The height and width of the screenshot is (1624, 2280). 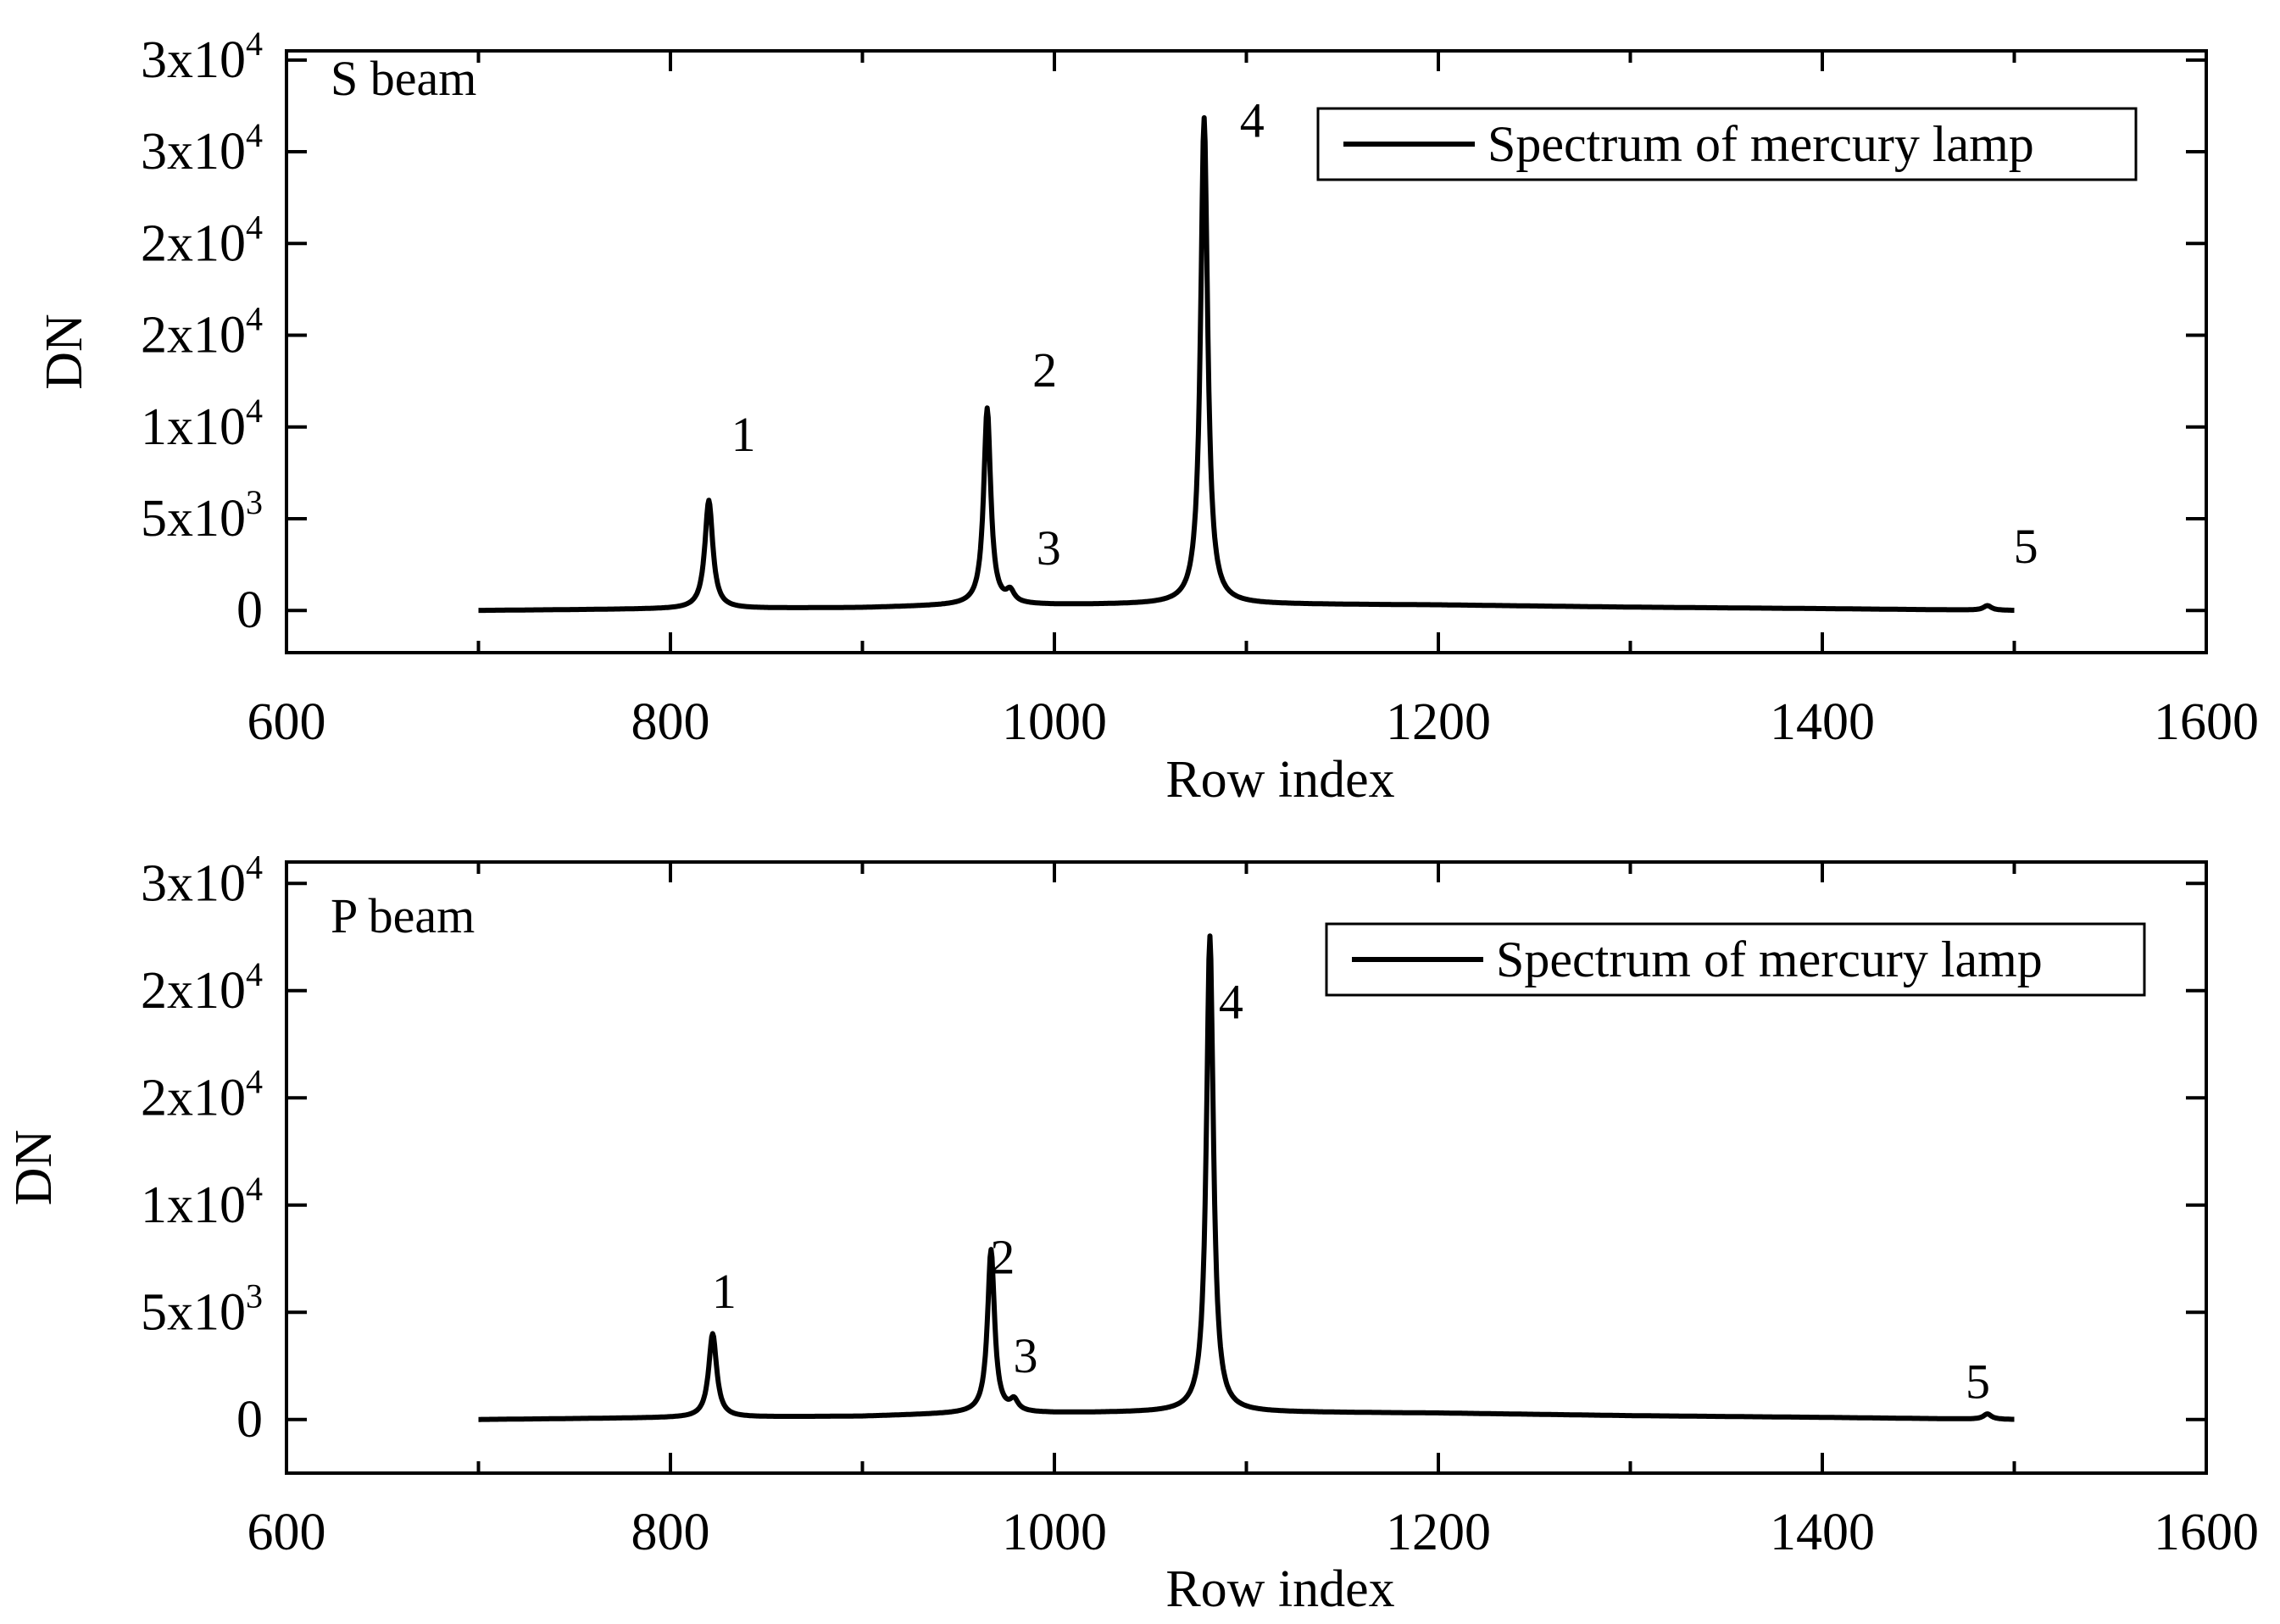 What do you see at coordinates (403, 916) in the screenshot?
I see `panel-label: P beam` at bounding box center [403, 916].